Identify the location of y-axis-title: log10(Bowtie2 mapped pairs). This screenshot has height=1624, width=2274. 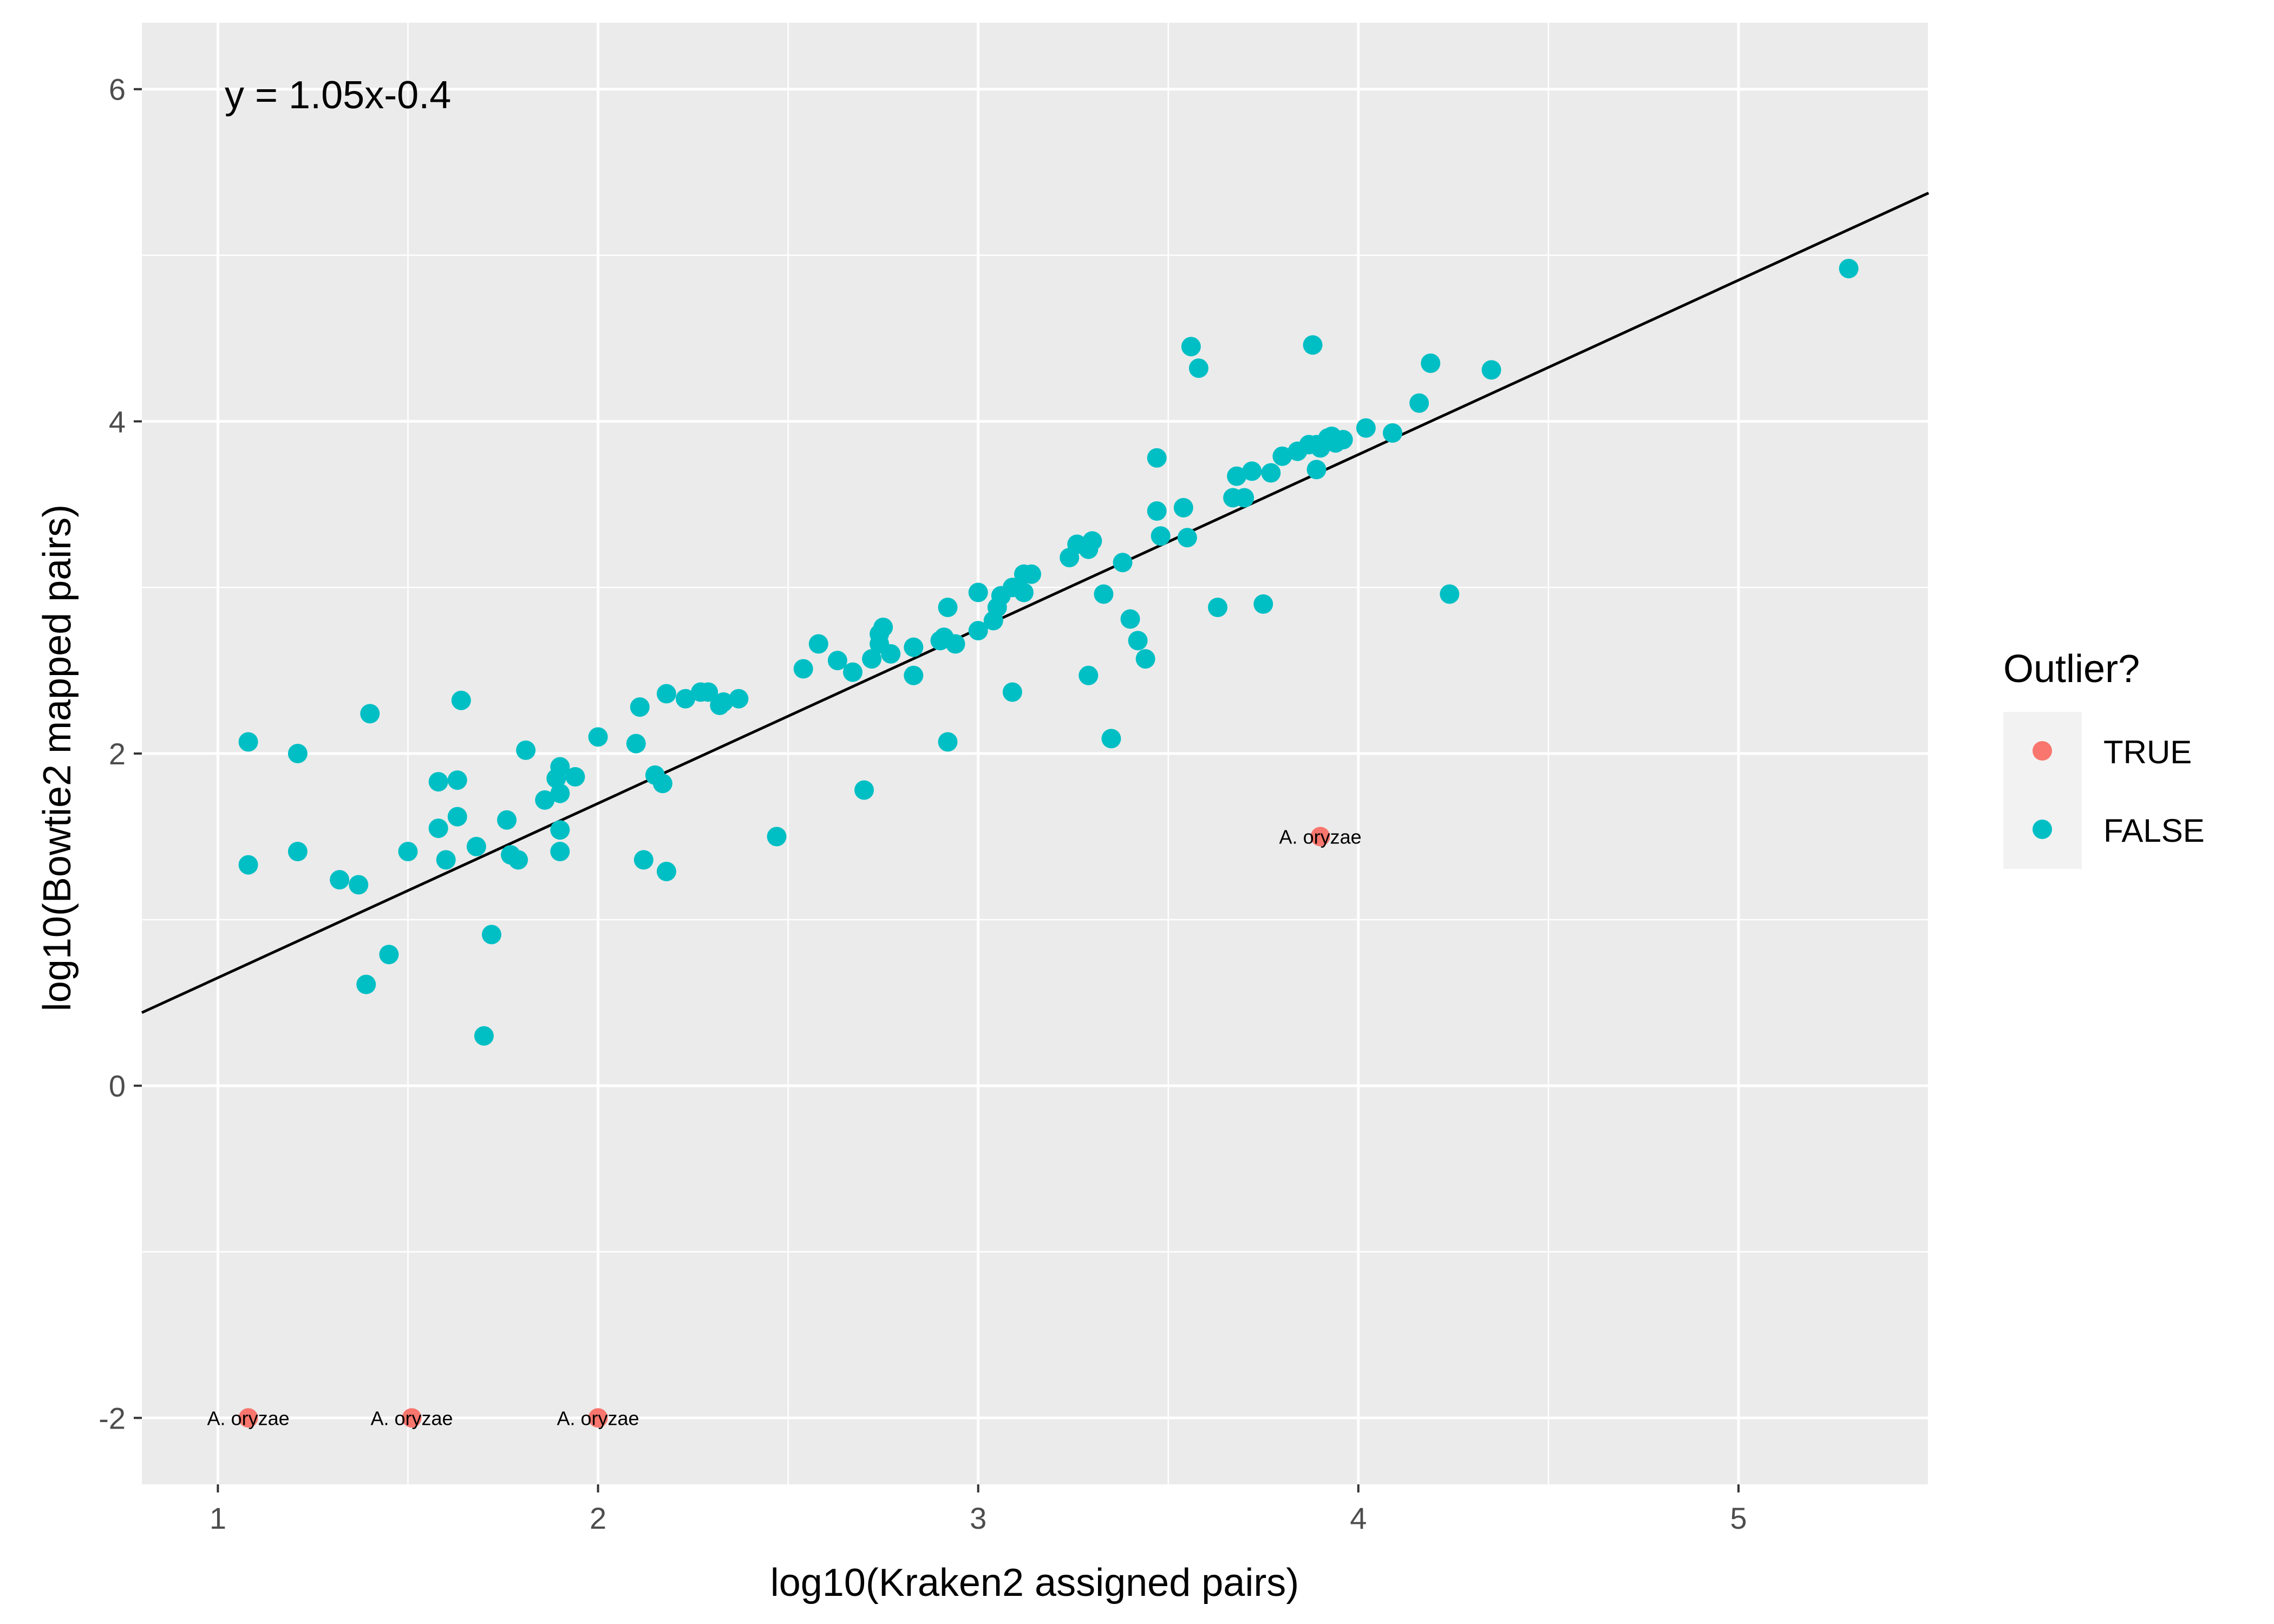
(58, 758).